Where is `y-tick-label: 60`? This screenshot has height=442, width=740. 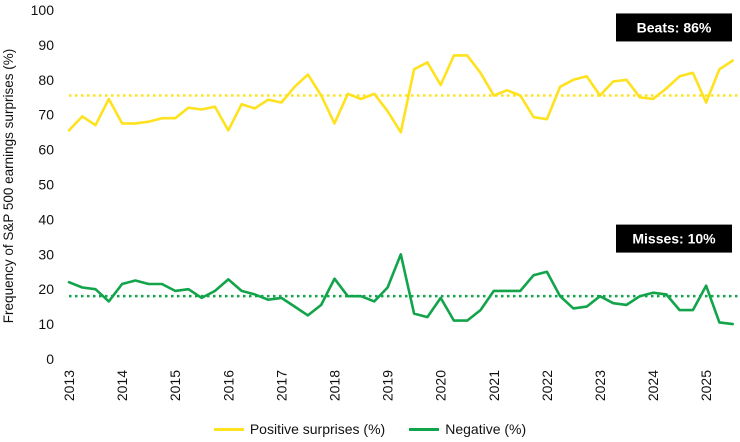 y-tick-label: 60 is located at coordinates (46, 150).